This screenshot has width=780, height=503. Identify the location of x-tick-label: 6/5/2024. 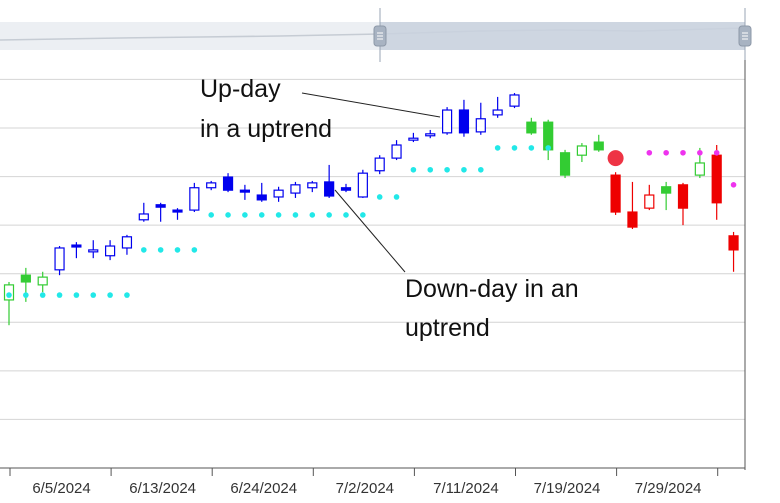
(61, 488).